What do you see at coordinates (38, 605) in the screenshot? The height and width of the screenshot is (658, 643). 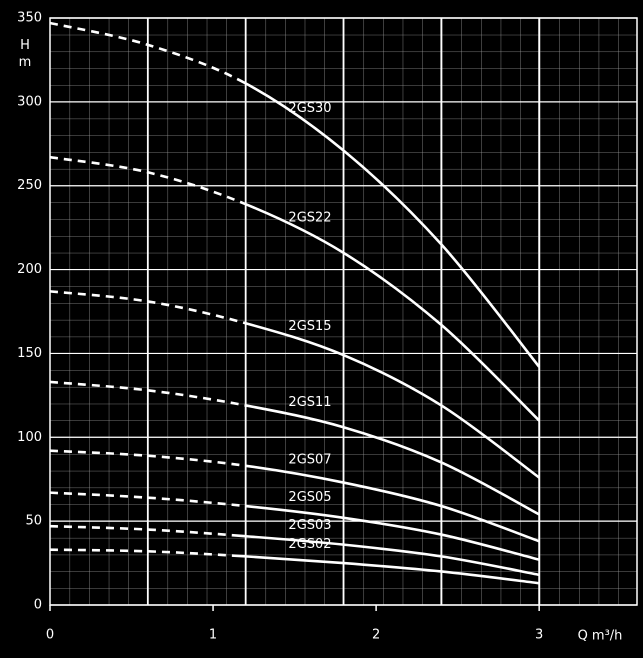 I see `y-tick-label: 0` at bounding box center [38, 605].